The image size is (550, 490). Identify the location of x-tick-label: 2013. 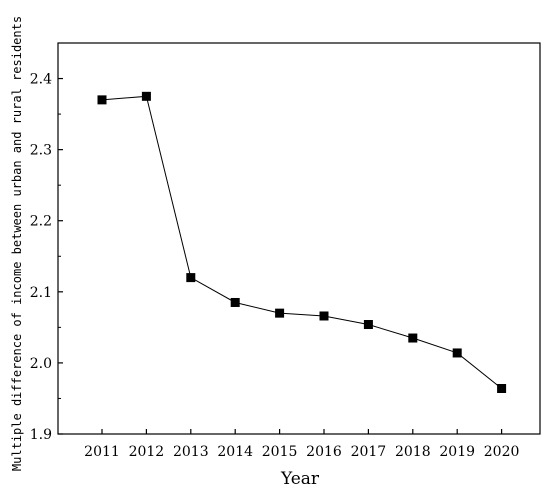
(191, 452).